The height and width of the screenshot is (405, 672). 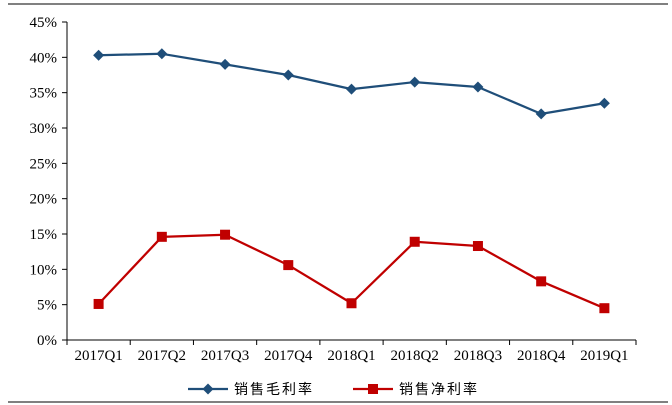 I want to click on x-tick-label: 2017Q2, so click(x=162, y=356).